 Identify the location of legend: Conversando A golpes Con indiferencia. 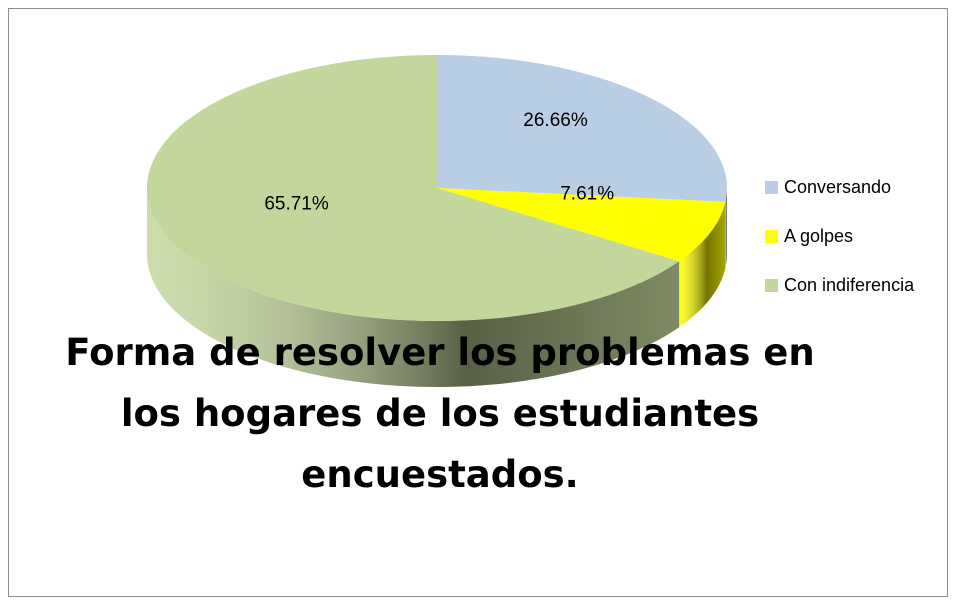
(840, 236).